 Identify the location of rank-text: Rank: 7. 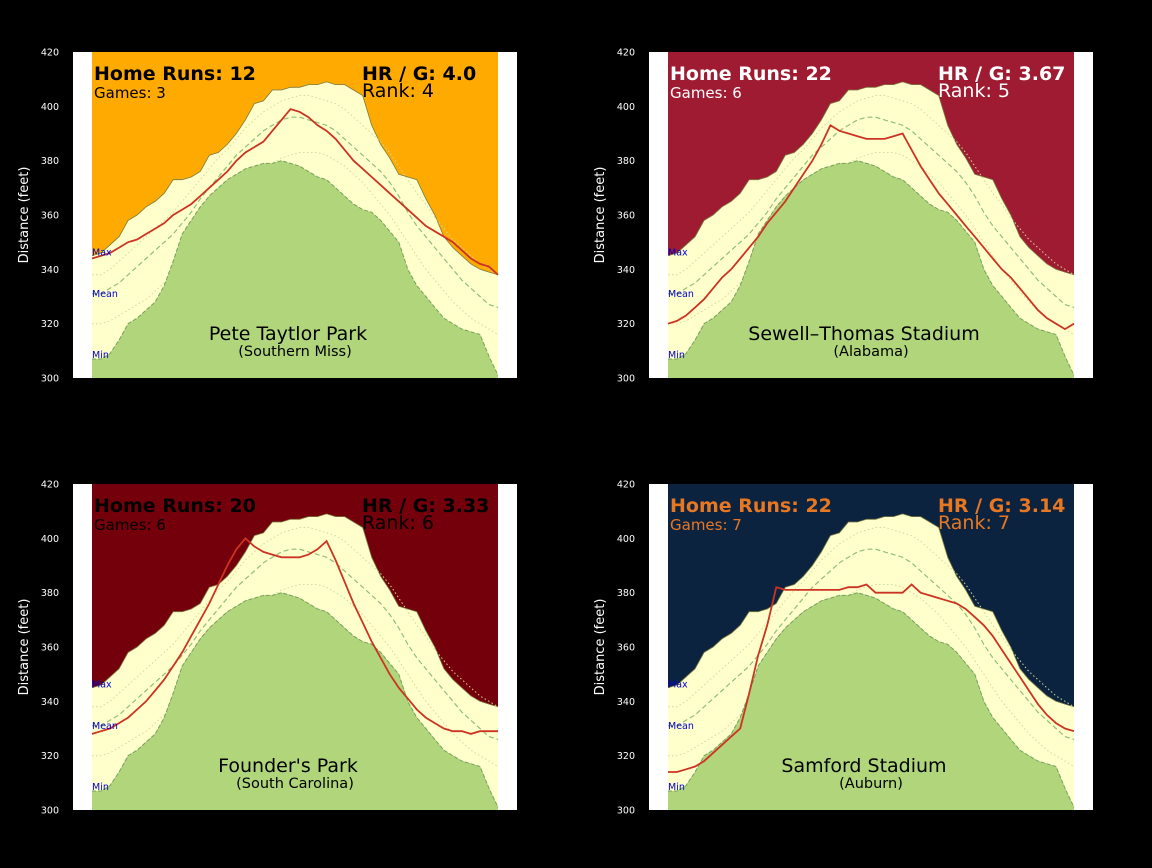
(974, 523).